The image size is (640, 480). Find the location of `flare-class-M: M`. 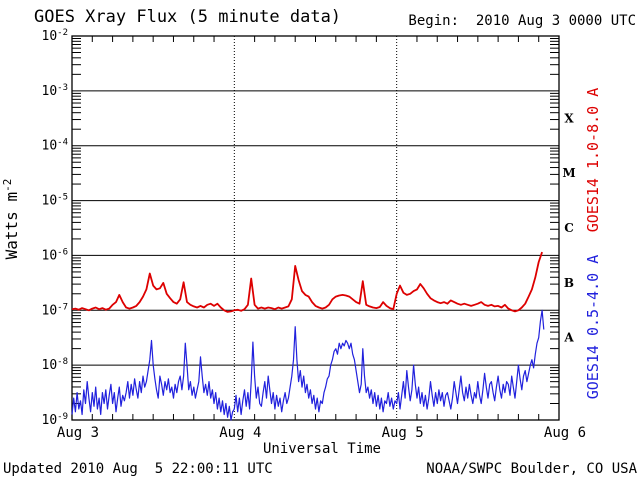

flare-class-M: M is located at coordinates (568, 173).